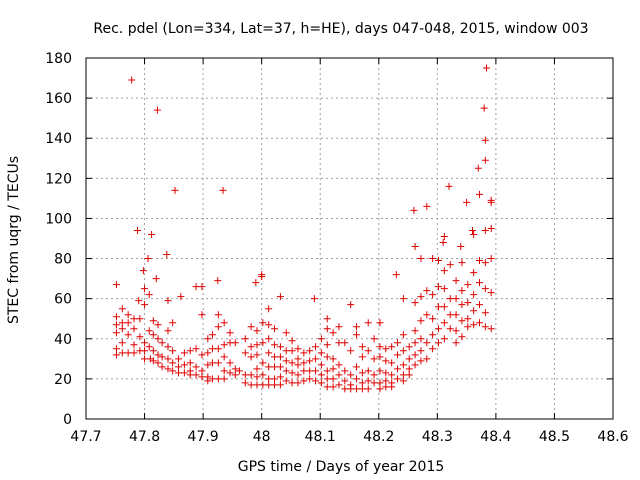  I want to click on x-tick-label: 48.3, so click(437, 437).